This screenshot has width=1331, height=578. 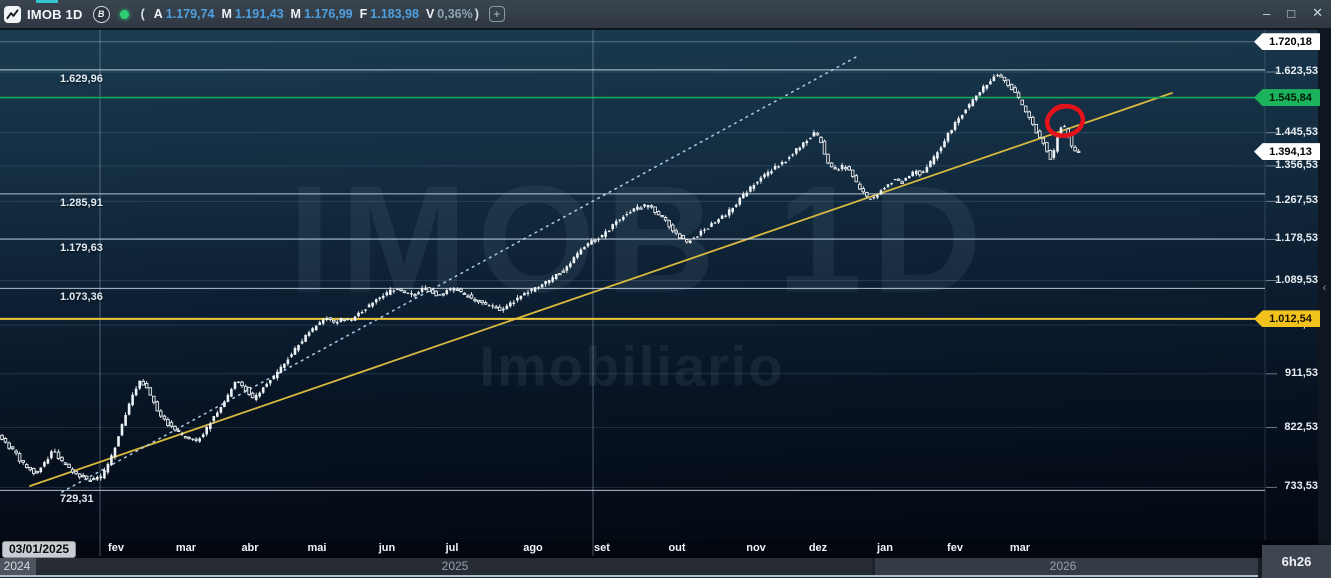 I want to click on add-indicator-button: +, so click(x=496, y=14).